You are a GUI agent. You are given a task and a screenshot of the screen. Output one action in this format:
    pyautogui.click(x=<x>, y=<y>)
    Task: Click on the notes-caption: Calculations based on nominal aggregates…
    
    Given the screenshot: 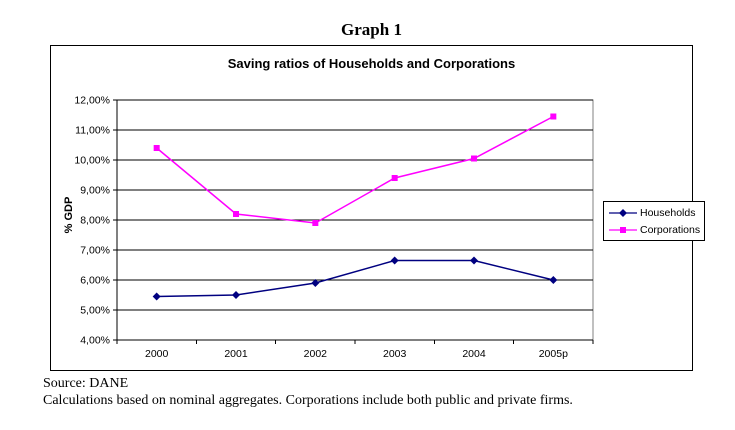 What is the action you would take?
    pyautogui.click(x=308, y=400)
    